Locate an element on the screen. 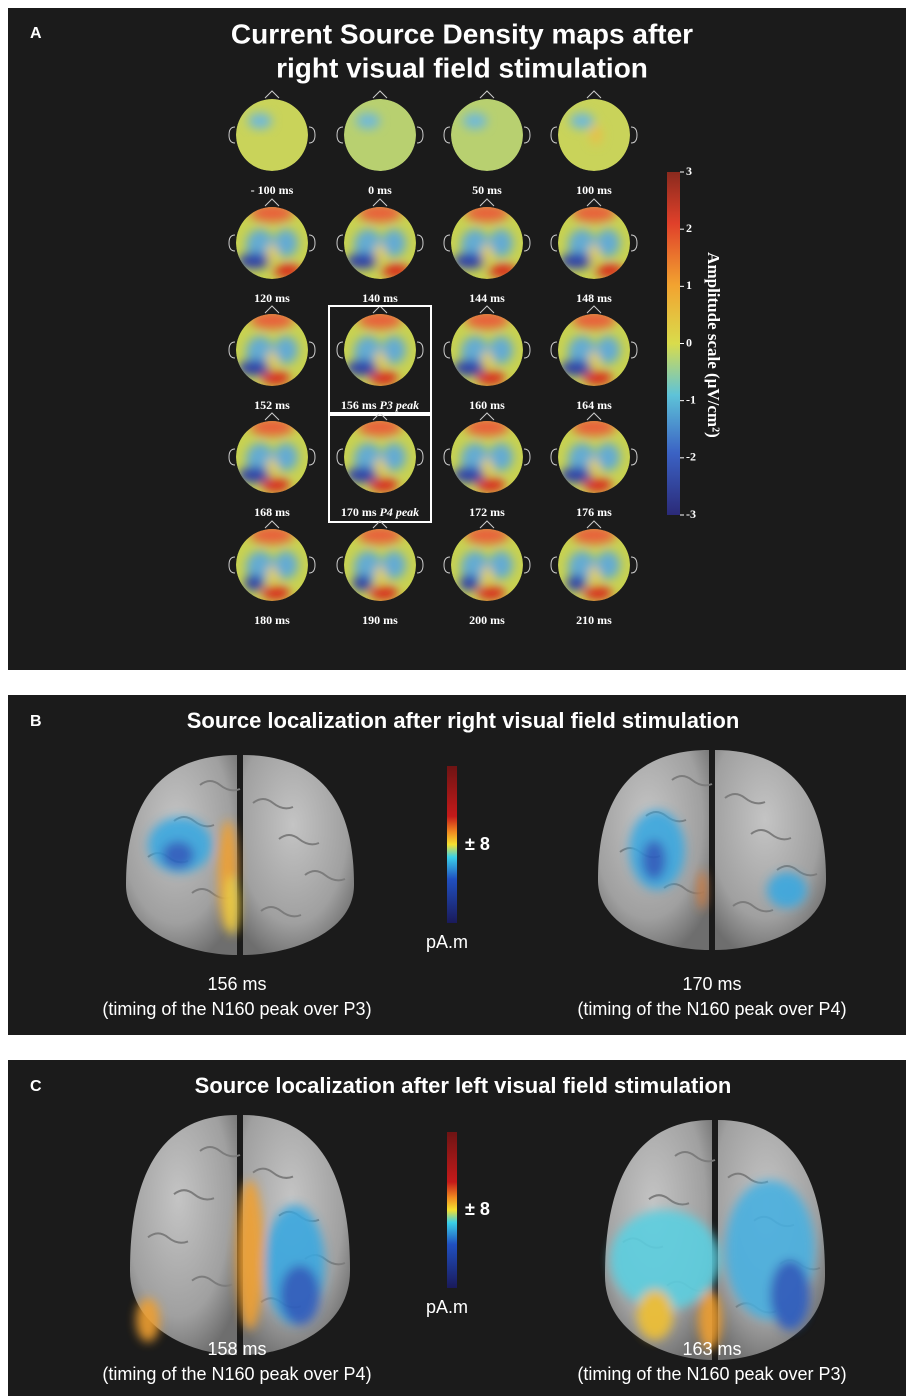 Image resolution: width=906 pixels, height=1396 pixels. map-time: - 100 ms is located at coordinates (272, 190).